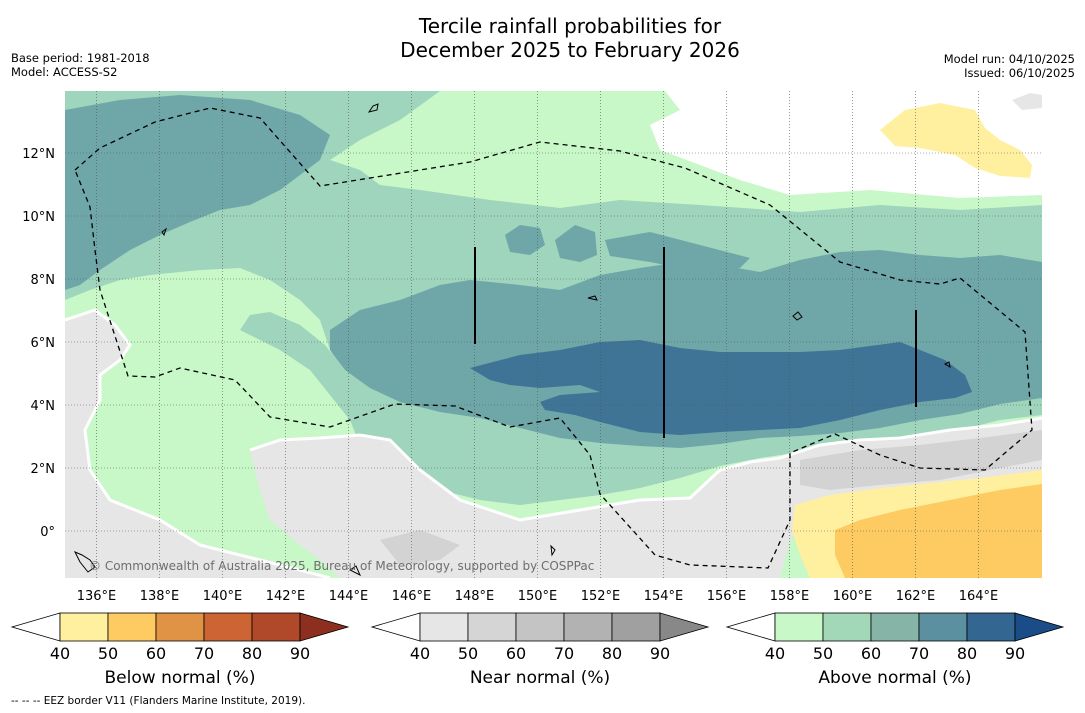 This screenshot has width=1085, height=713. What do you see at coordinates (553, 550) in the screenshot?
I see `island-g` at bounding box center [553, 550].